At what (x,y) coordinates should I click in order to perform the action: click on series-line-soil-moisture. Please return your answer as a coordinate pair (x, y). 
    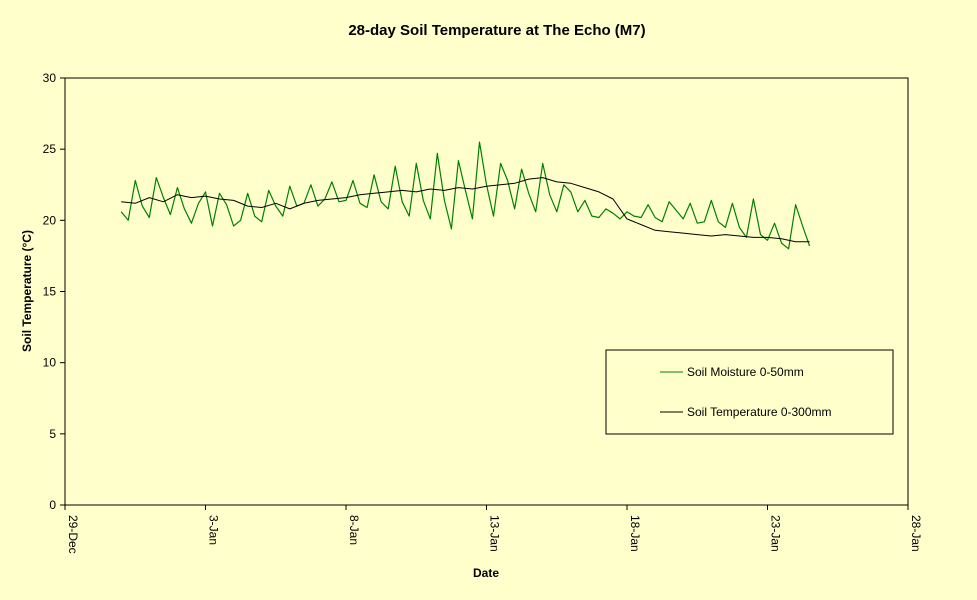
    Looking at the image, I should click on (465, 195).